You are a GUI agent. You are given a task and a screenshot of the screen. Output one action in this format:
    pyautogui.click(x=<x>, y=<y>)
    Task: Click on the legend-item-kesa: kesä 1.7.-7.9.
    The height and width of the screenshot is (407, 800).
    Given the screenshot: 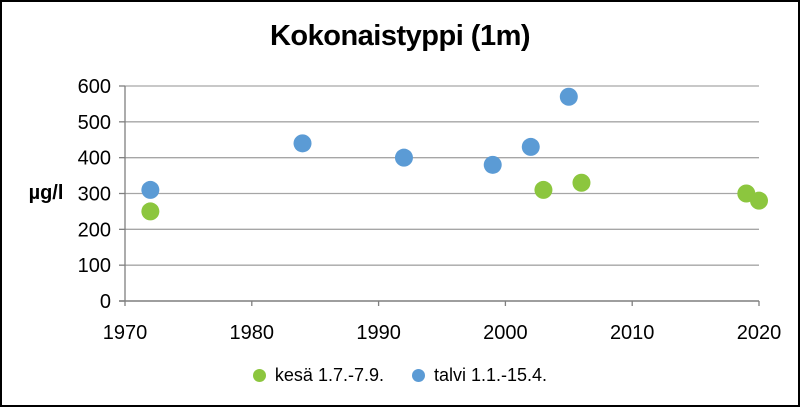 What is the action you would take?
    pyautogui.click(x=318, y=375)
    